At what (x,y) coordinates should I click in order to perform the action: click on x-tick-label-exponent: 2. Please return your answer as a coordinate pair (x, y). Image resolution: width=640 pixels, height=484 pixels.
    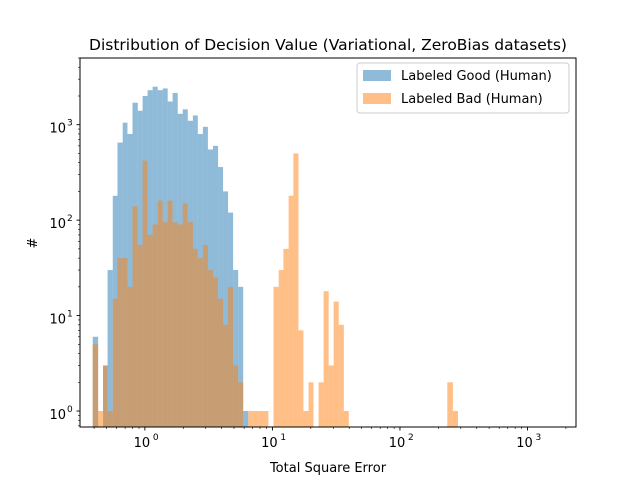
    Looking at the image, I should click on (411, 438).